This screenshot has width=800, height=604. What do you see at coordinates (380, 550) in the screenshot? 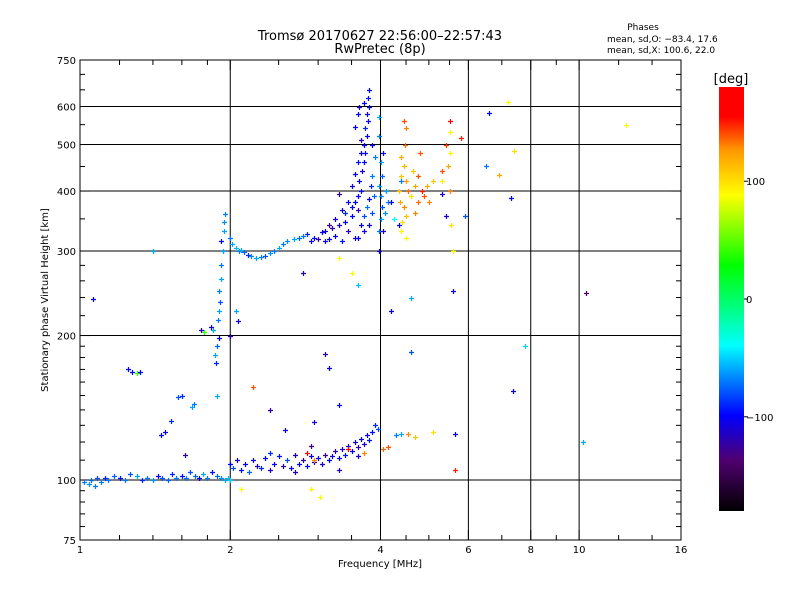
I see `x-tick-label: 4` at bounding box center [380, 550].